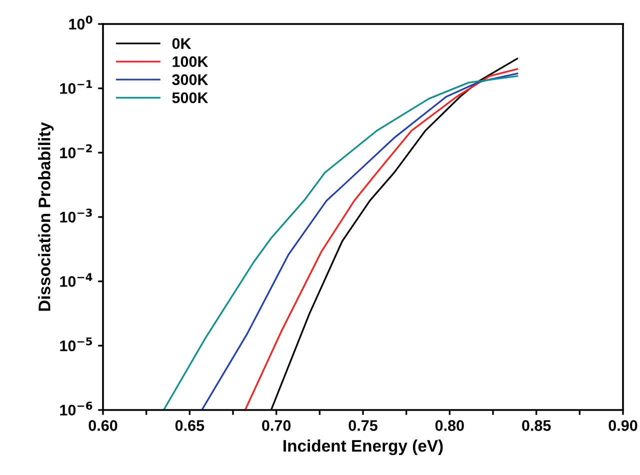 Image resolution: width=640 pixels, height=475 pixels. What do you see at coordinates (76, 215) in the screenshot?
I see `y-tick-label: 10$^{−3}$` at bounding box center [76, 215].